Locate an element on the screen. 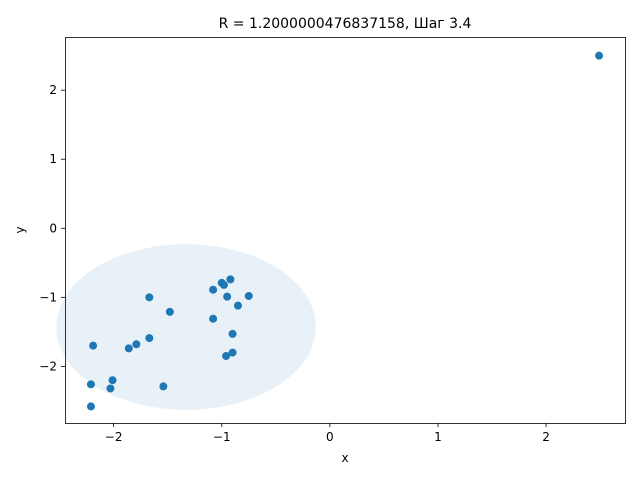 The height and width of the screenshot is (480, 640). x-tick-label: −1 is located at coordinates (222, 437).